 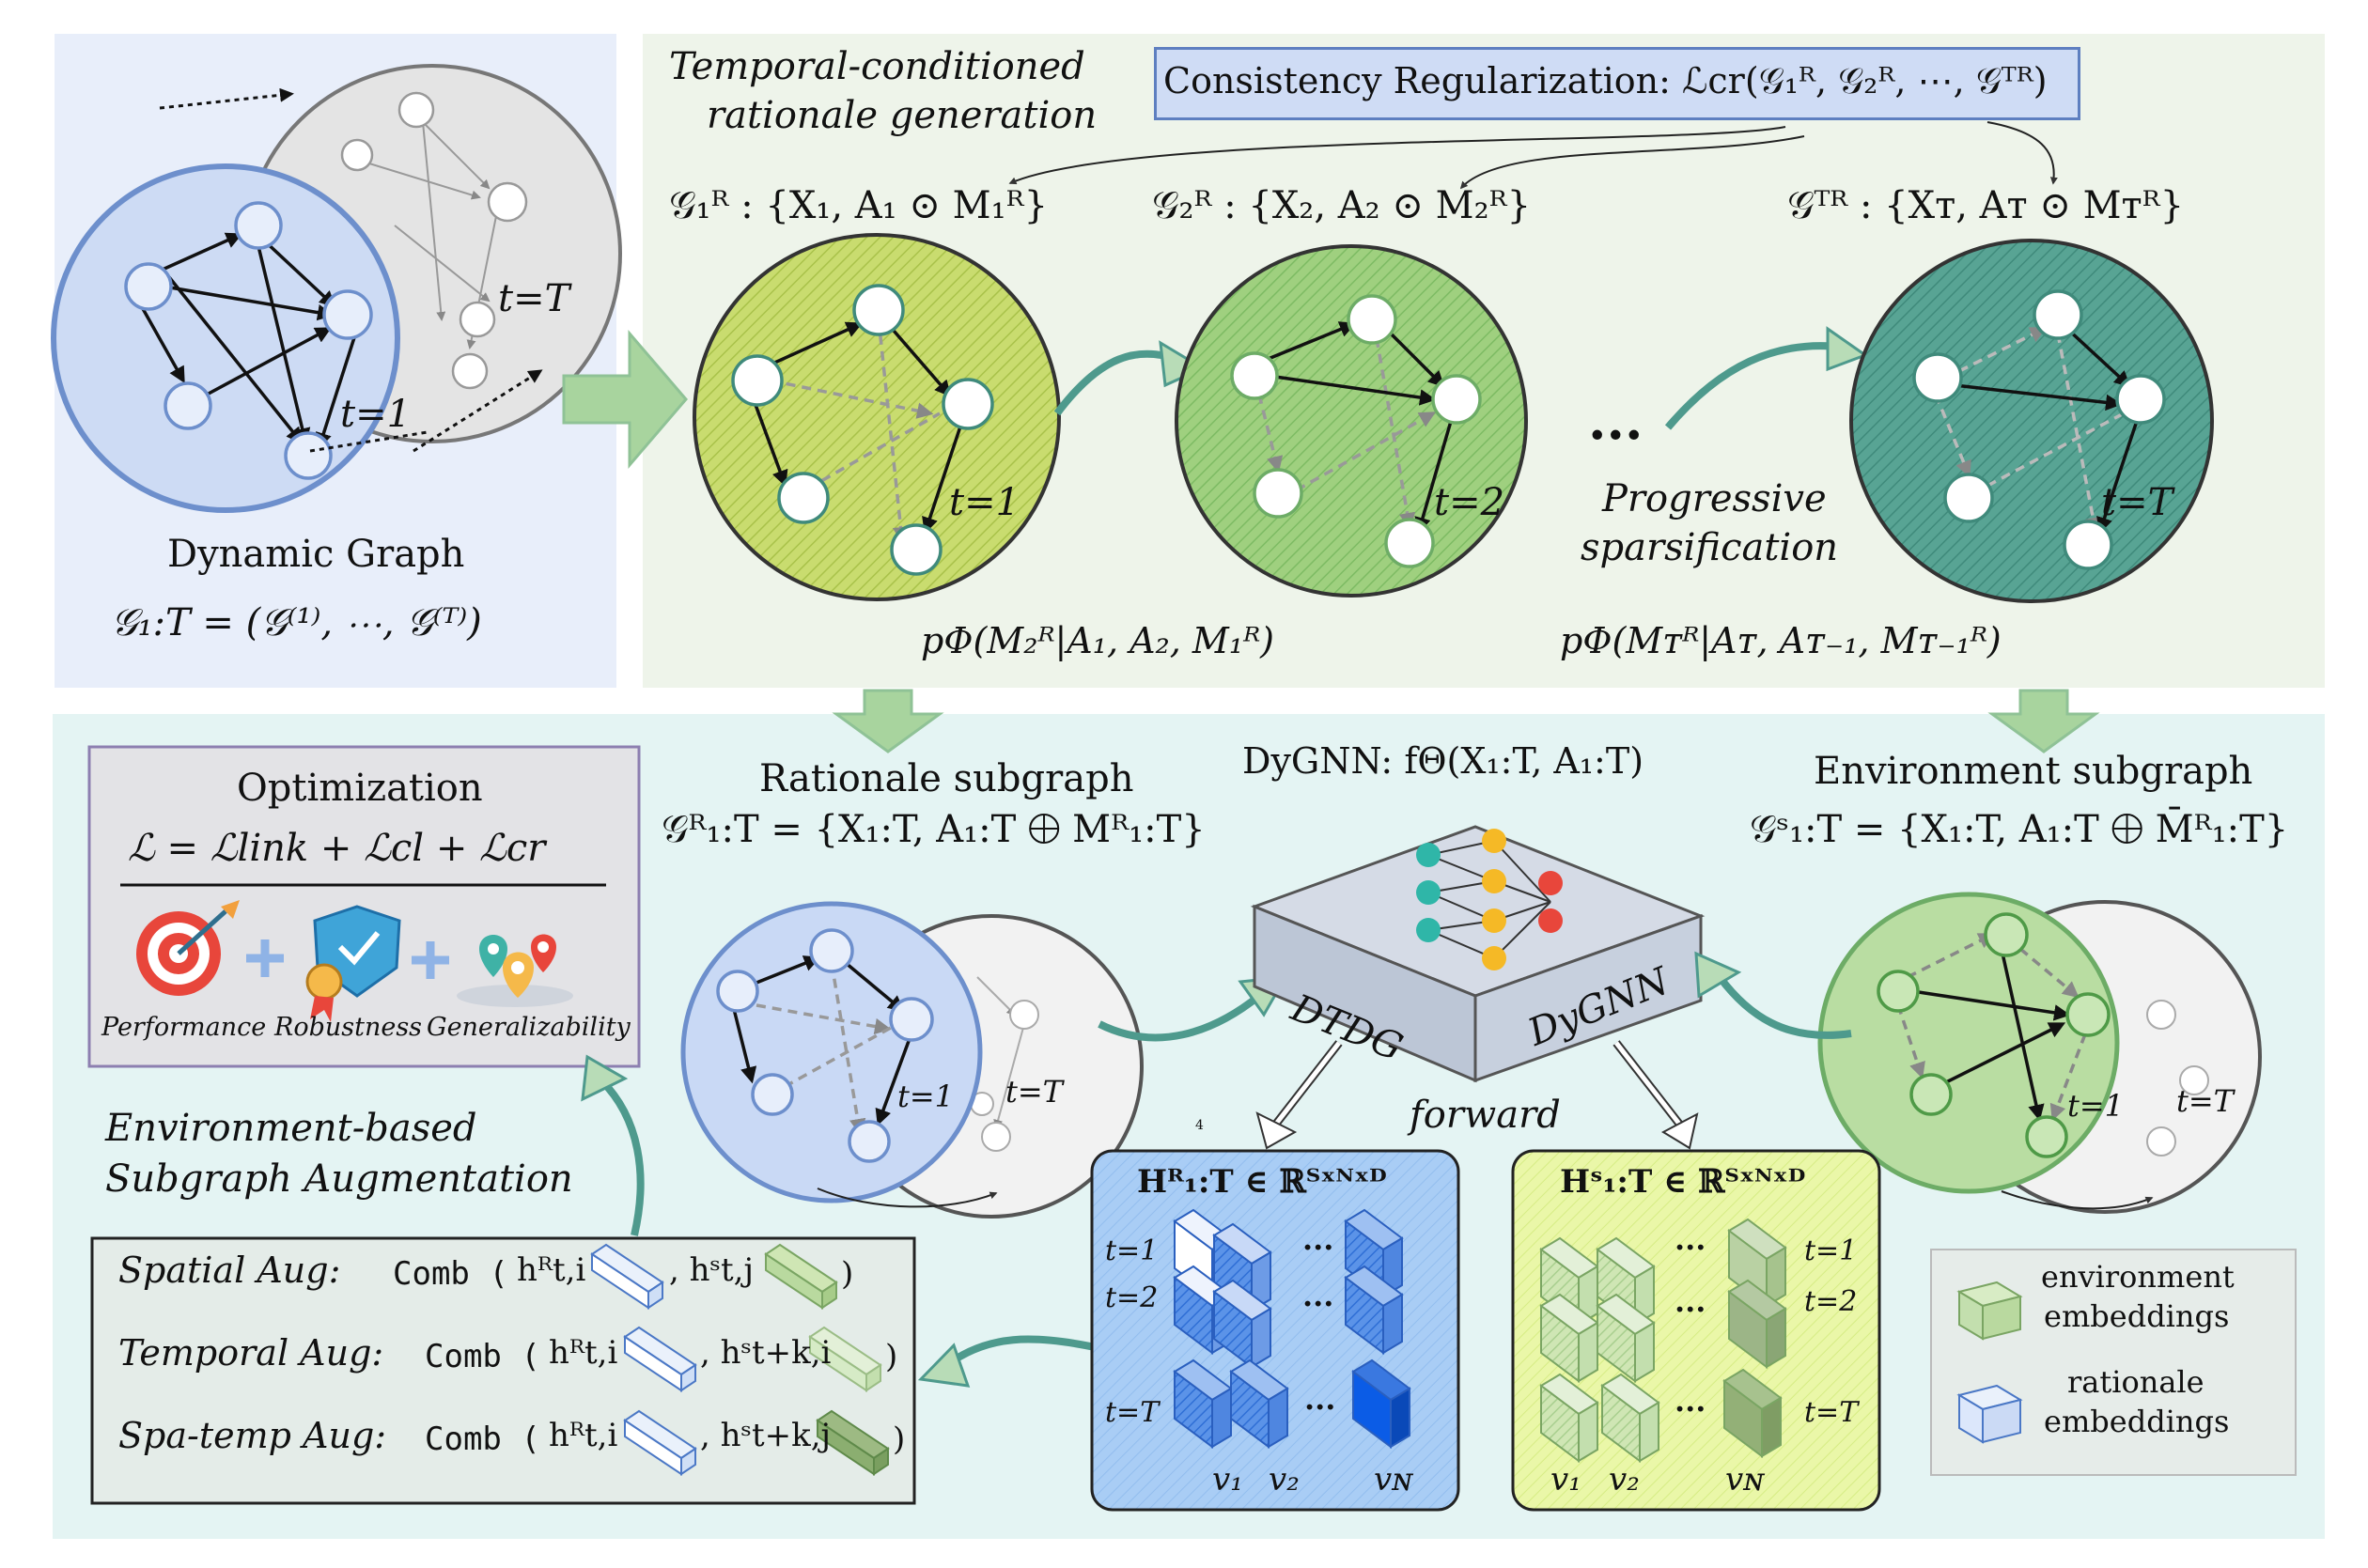 What do you see at coordinates (1393, 1479) in the screenshot?
I see `rationale-emb-vN: vɴ` at bounding box center [1393, 1479].